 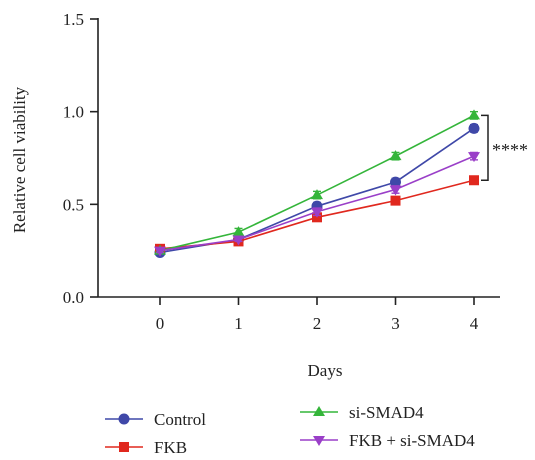 I want to click on significance-annotation: ****, so click(x=504, y=147).